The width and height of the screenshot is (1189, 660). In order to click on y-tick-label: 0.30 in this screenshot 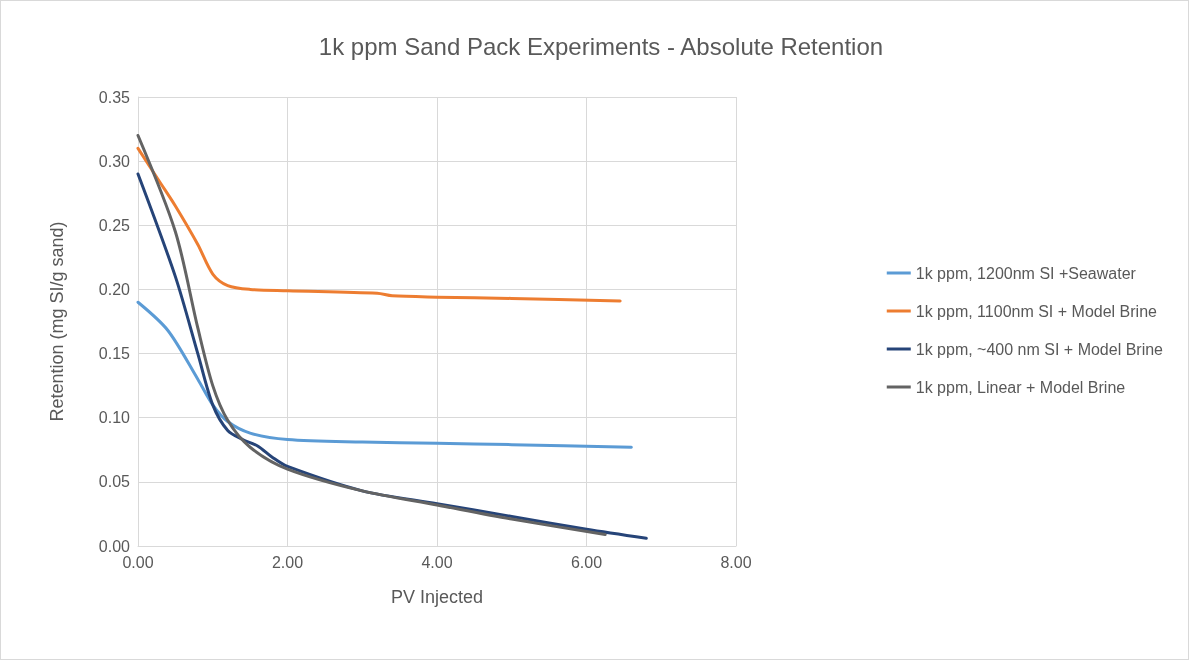, I will do `click(114, 161)`.